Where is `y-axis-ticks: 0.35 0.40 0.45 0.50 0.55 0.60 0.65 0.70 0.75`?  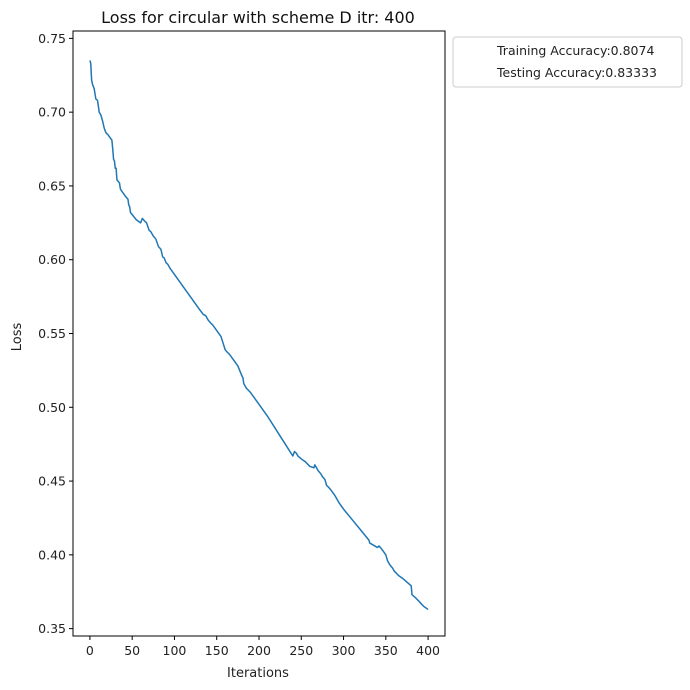 y-axis-ticks: 0.35 0.40 0.45 0.50 0.55 0.60 0.65 0.70 0.75 is located at coordinates (55, 333).